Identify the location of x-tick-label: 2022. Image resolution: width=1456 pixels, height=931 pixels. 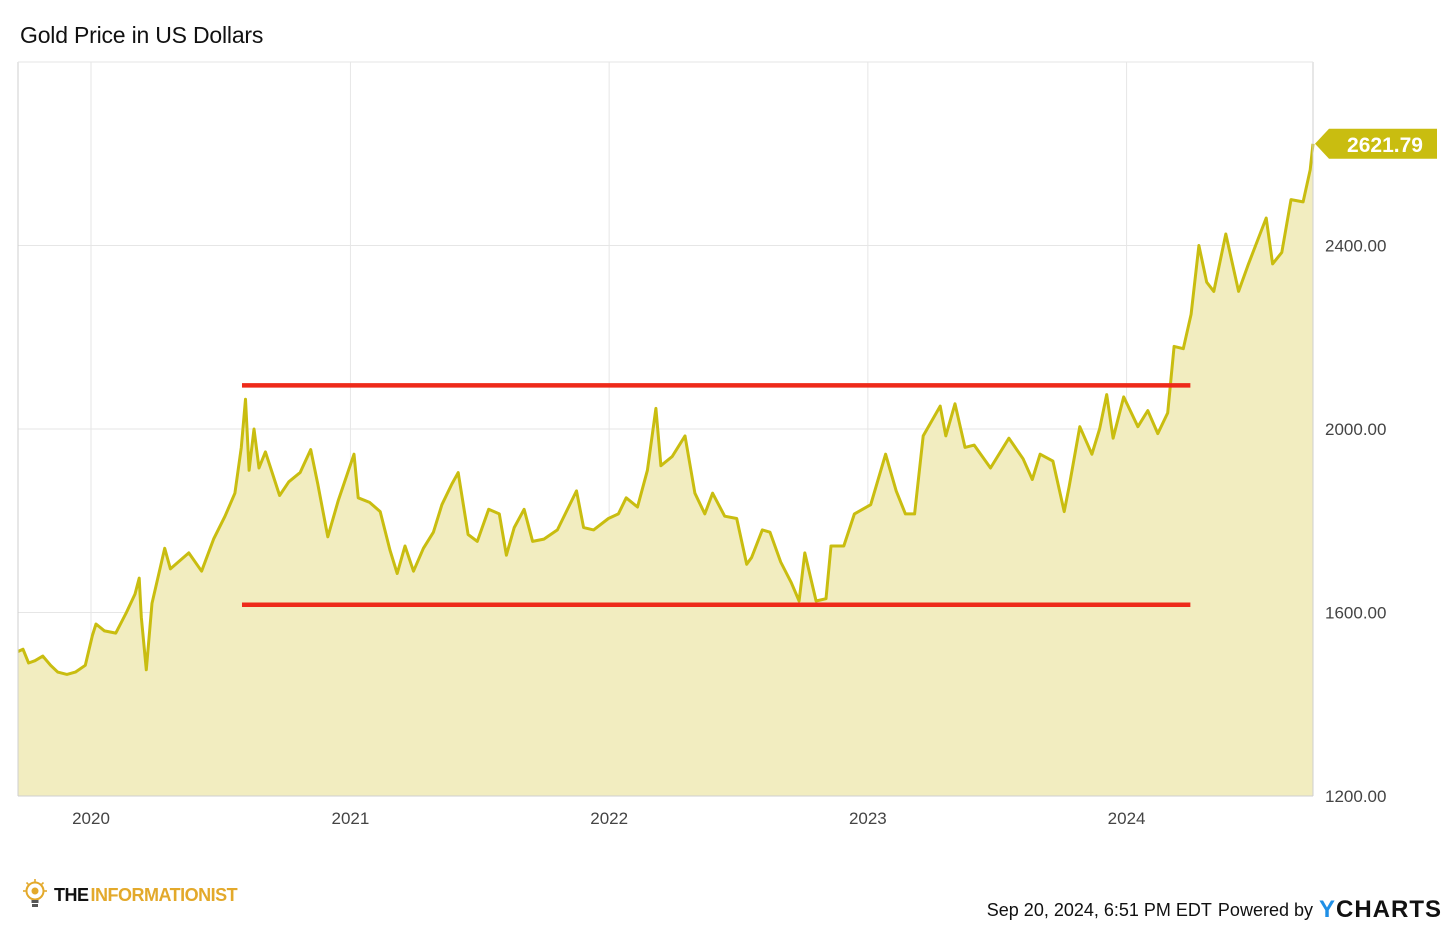
(609, 818).